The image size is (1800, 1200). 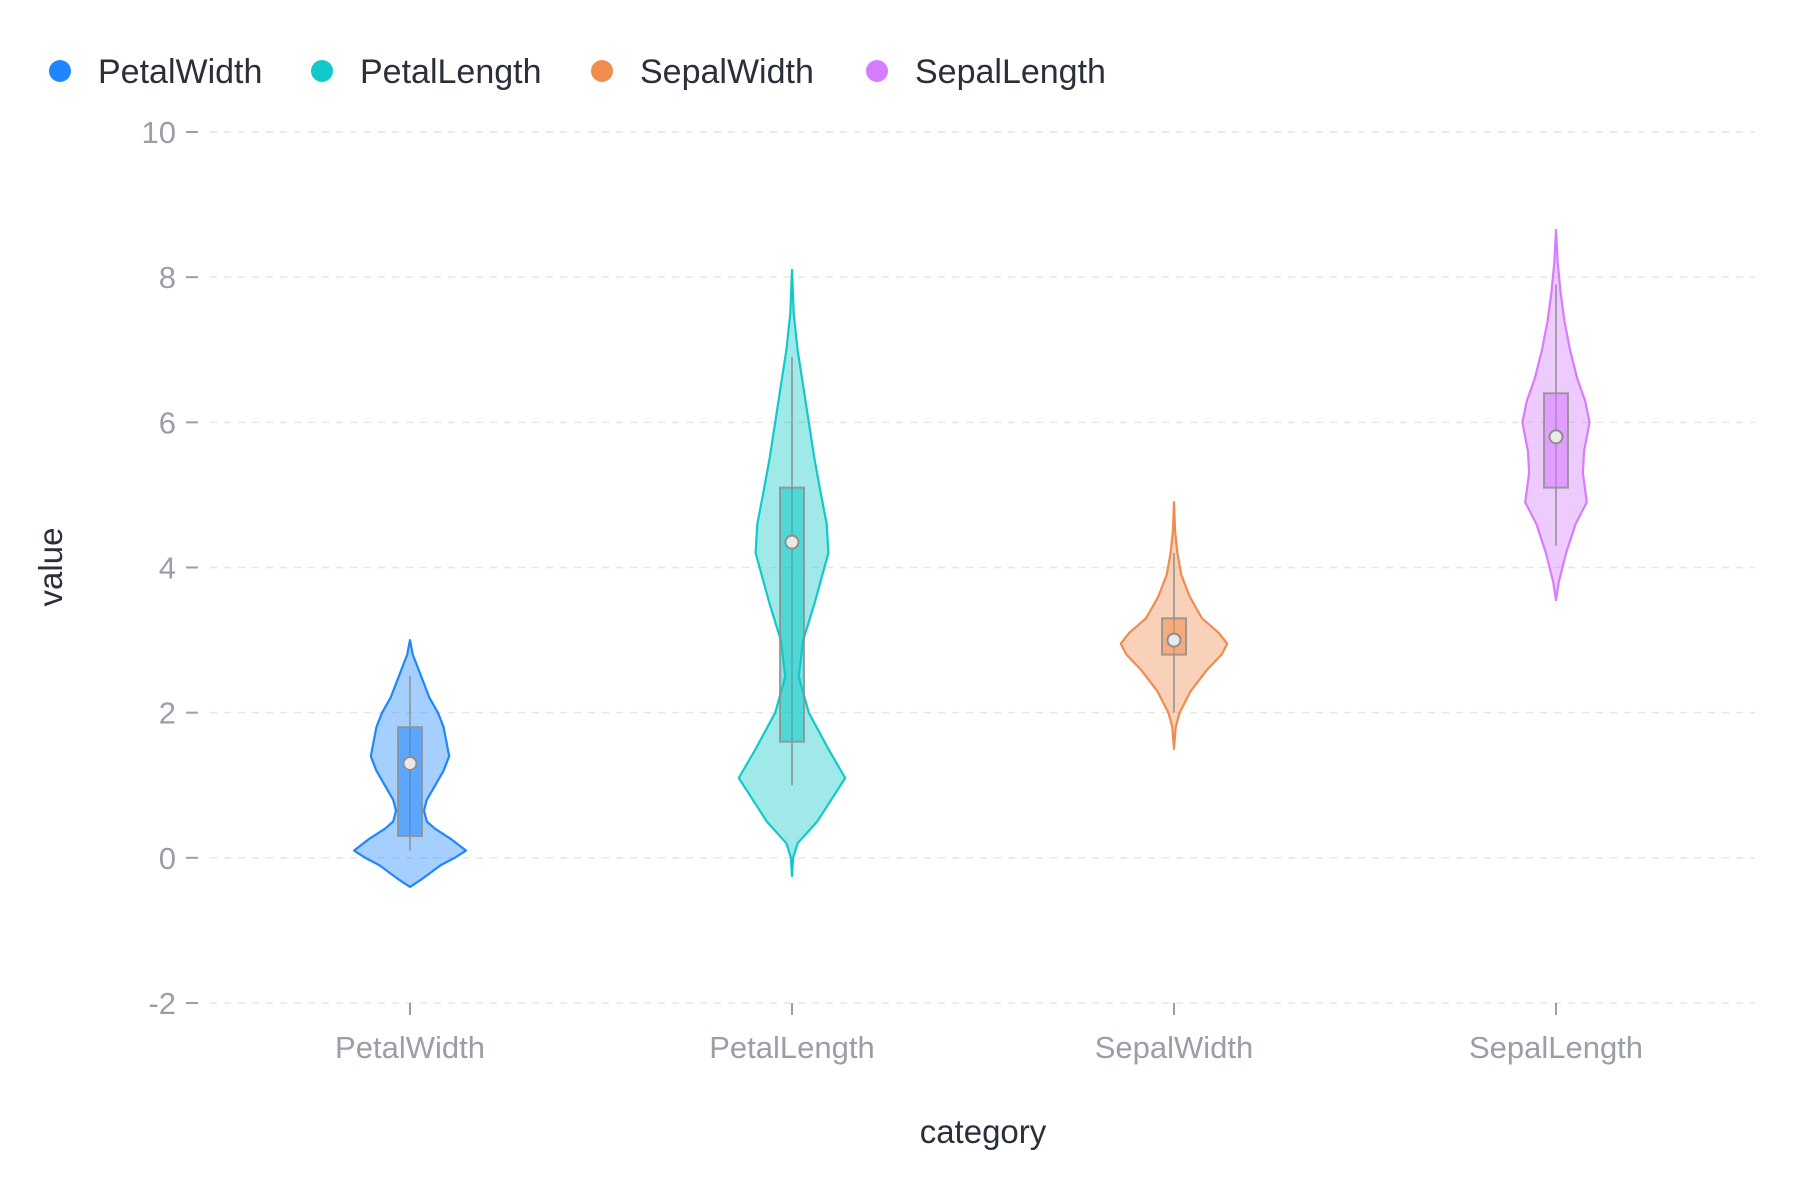 What do you see at coordinates (451, 72) in the screenshot?
I see `legend-label: PetalLength` at bounding box center [451, 72].